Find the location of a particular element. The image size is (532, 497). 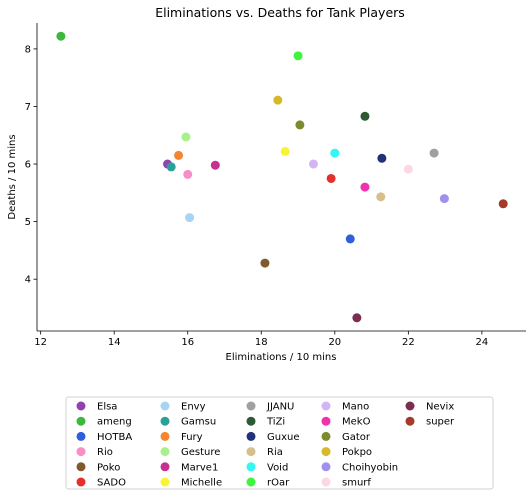

legend-label: Poko is located at coordinates (108, 467).